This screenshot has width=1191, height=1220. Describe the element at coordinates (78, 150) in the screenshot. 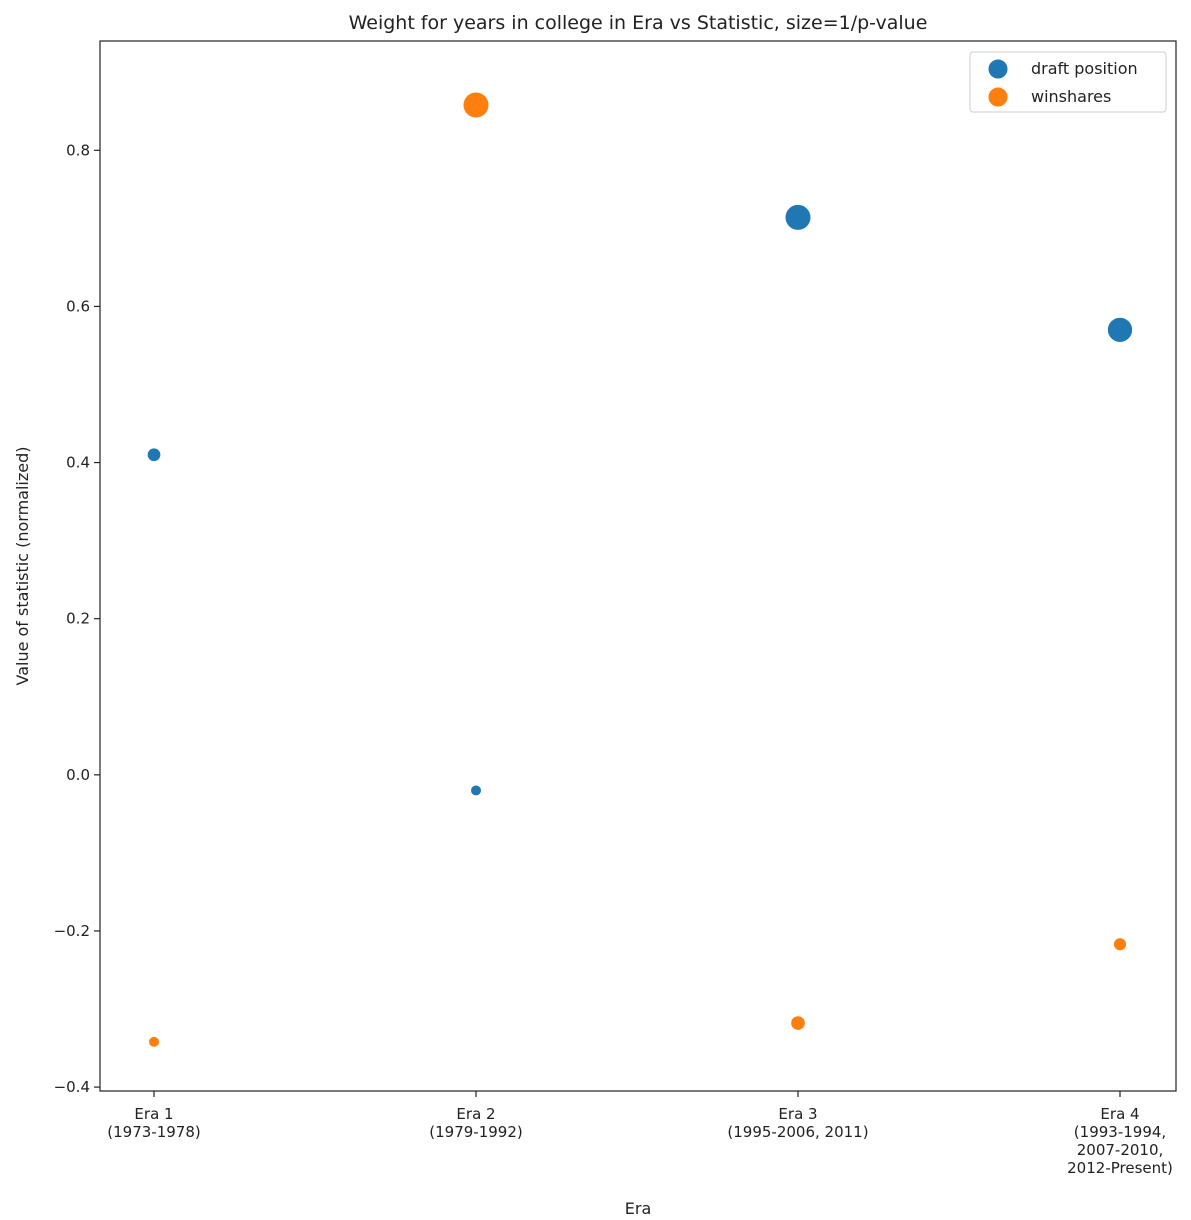

I see `y-tick-label: 0.8` at that location.